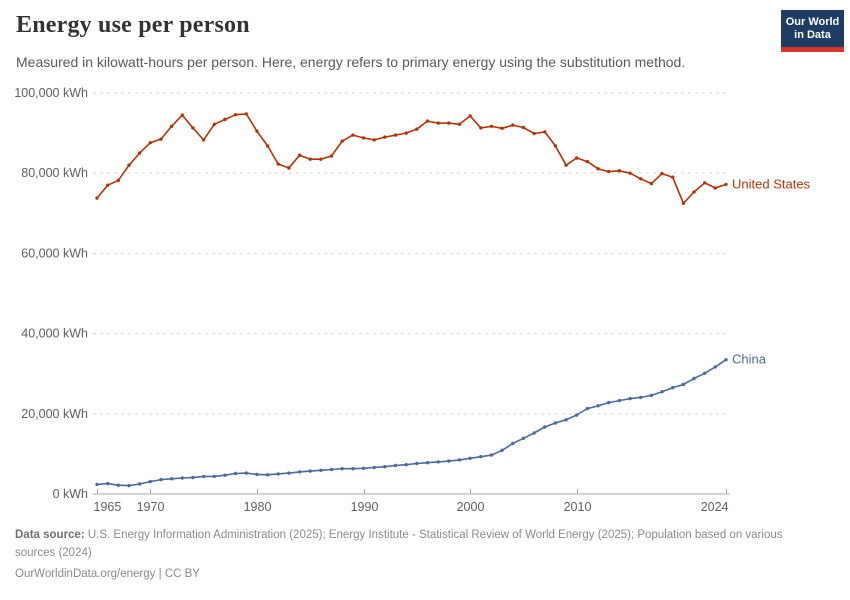 The height and width of the screenshot is (600, 850). I want to click on y-axis-label: 60,000 kWh, so click(54, 254).